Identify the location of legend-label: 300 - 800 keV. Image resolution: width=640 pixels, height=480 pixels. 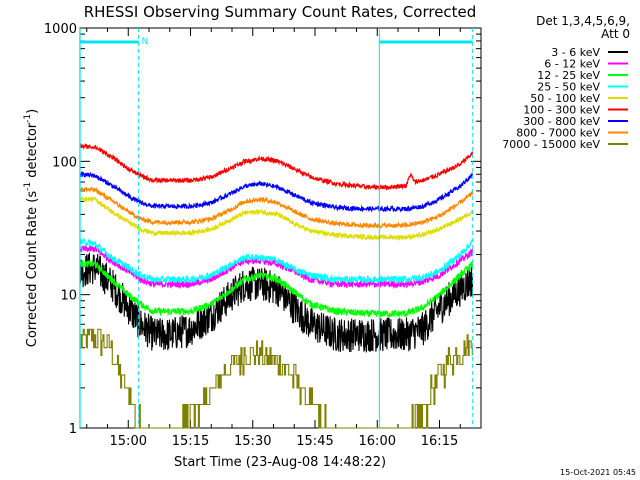
(561, 121).